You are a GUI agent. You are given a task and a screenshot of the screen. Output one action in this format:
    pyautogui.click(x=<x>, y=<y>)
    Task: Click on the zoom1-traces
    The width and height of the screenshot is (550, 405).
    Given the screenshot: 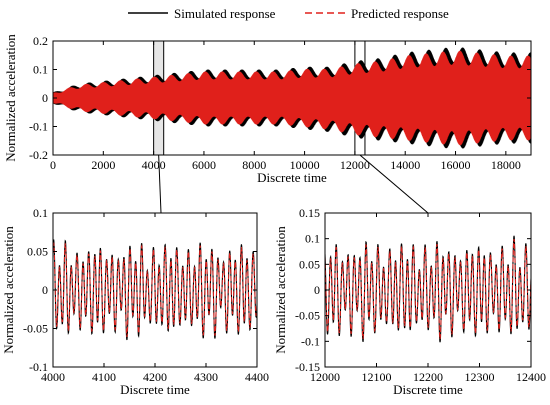 What is the action you would take?
    pyautogui.click(x=155, y=290)
    